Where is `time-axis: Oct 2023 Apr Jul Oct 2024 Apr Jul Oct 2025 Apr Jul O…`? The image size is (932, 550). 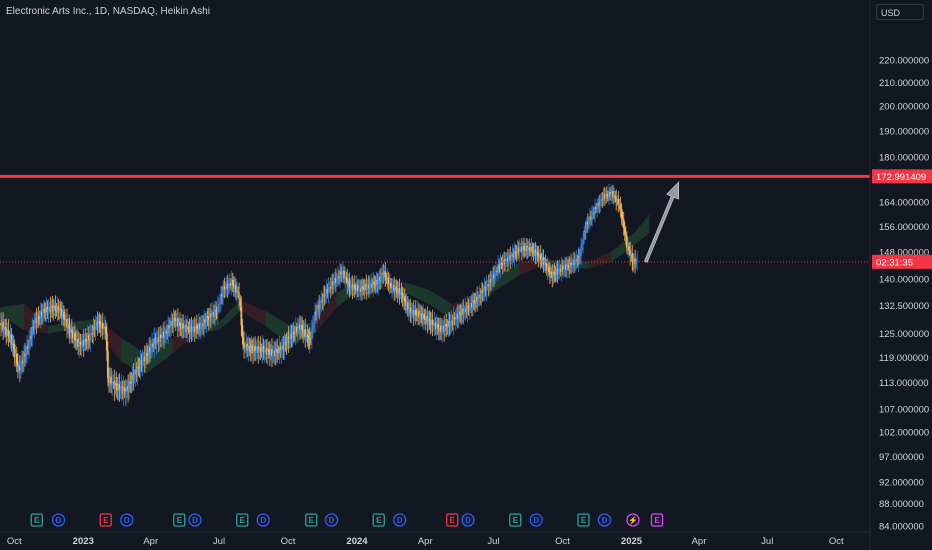
time-axis: Oct 2023 Apr Jul Oct 2024 Apr Jul Oct 2025 Apr Jul O… is located at coordinates (435, 539).